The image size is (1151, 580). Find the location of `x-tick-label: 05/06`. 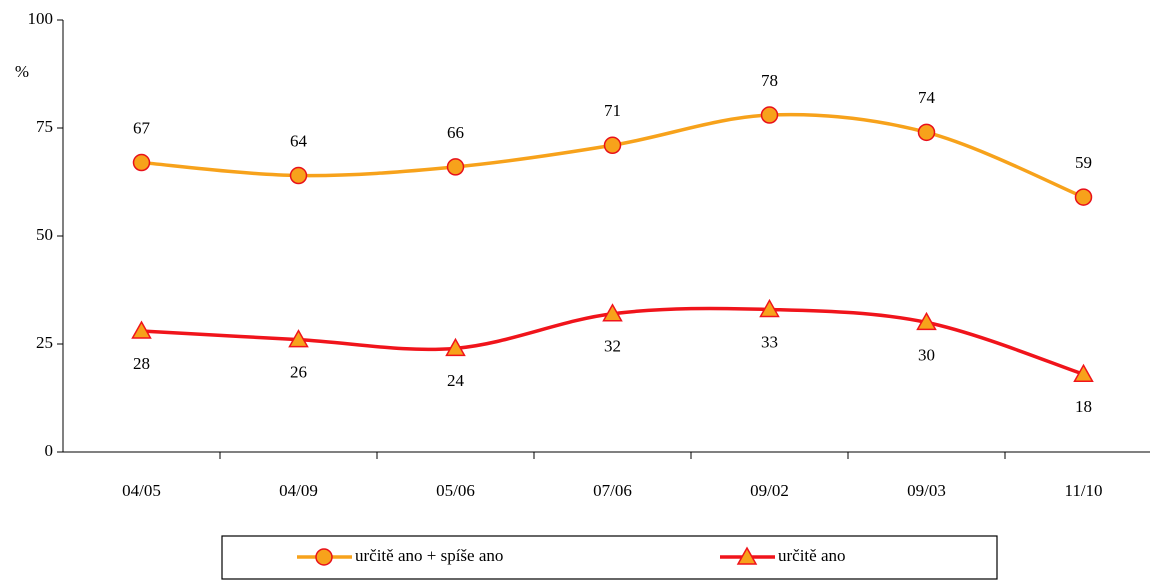

x-tick-label: 05/06 is located at coordinates (455, 490).